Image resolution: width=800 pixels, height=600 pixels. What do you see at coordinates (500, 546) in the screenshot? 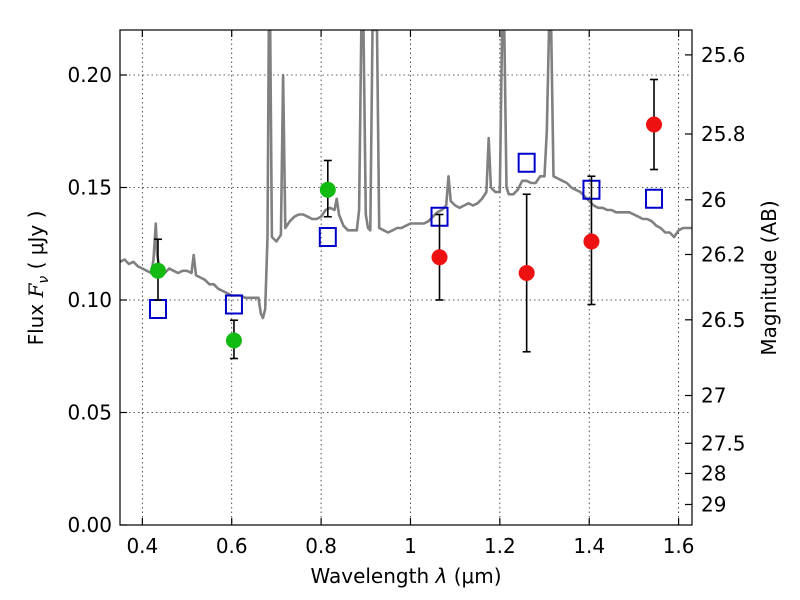
I see `x-tick-label: 1.2` at bounding box center [500, 546].